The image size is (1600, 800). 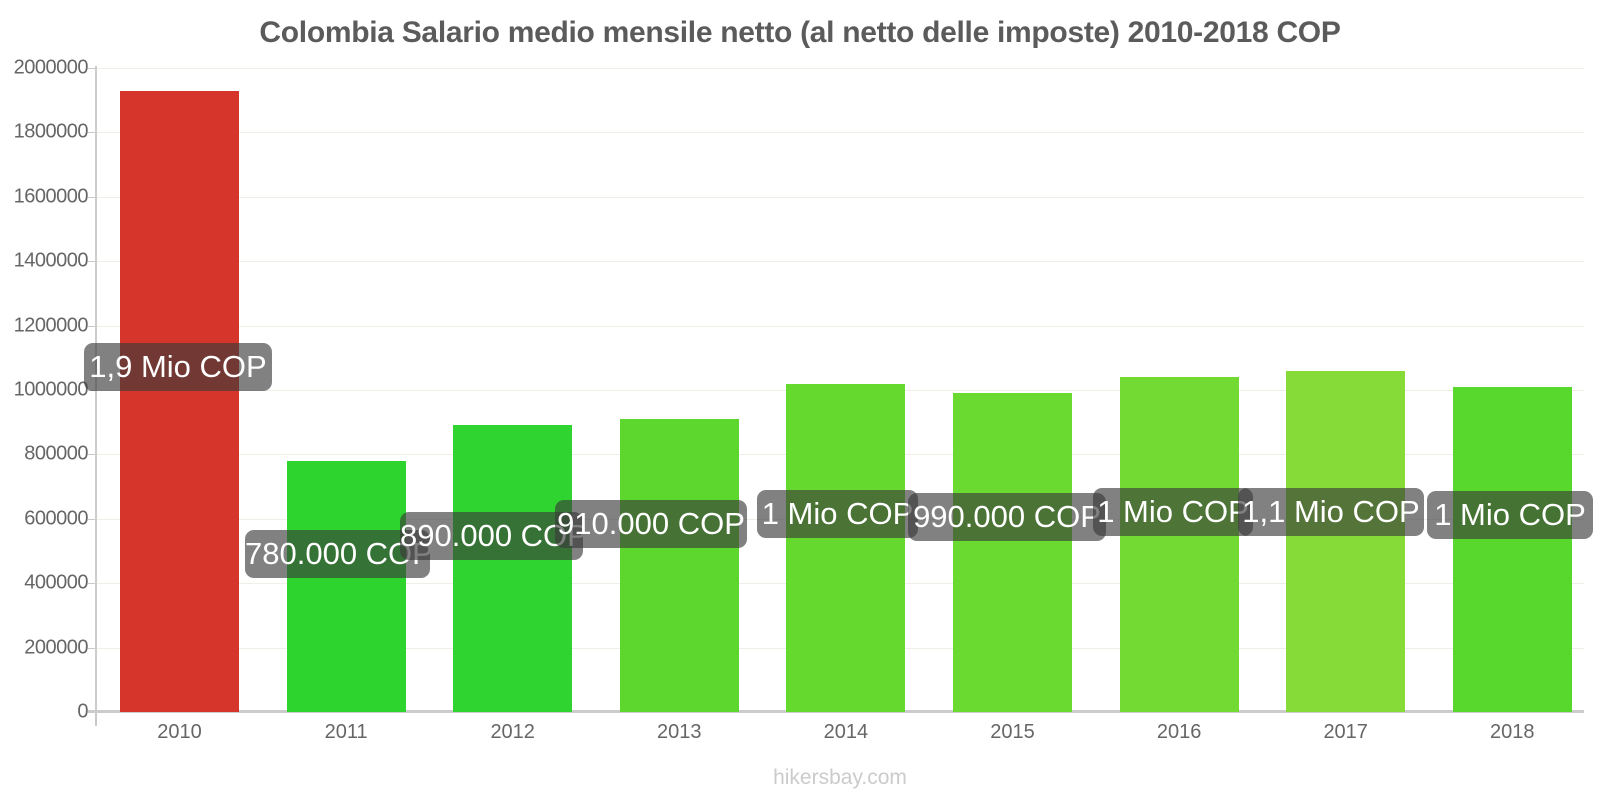 I want to click on y-axis-label-1200000: 1200000, so click(x=51, y=325).